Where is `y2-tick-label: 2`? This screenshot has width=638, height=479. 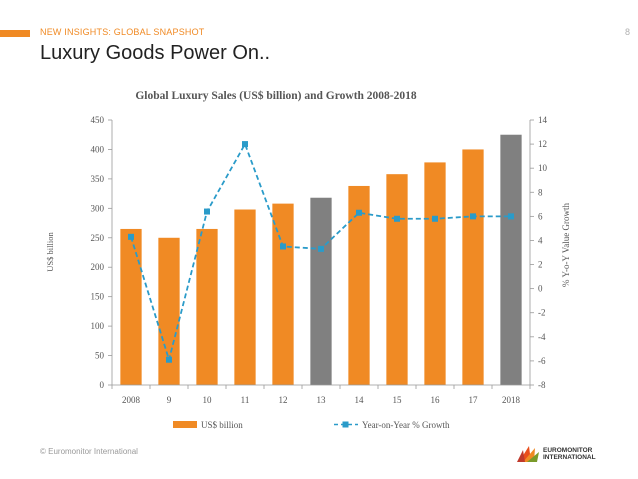
y2-tick-label: 2 is located at coordinates (540, 265).